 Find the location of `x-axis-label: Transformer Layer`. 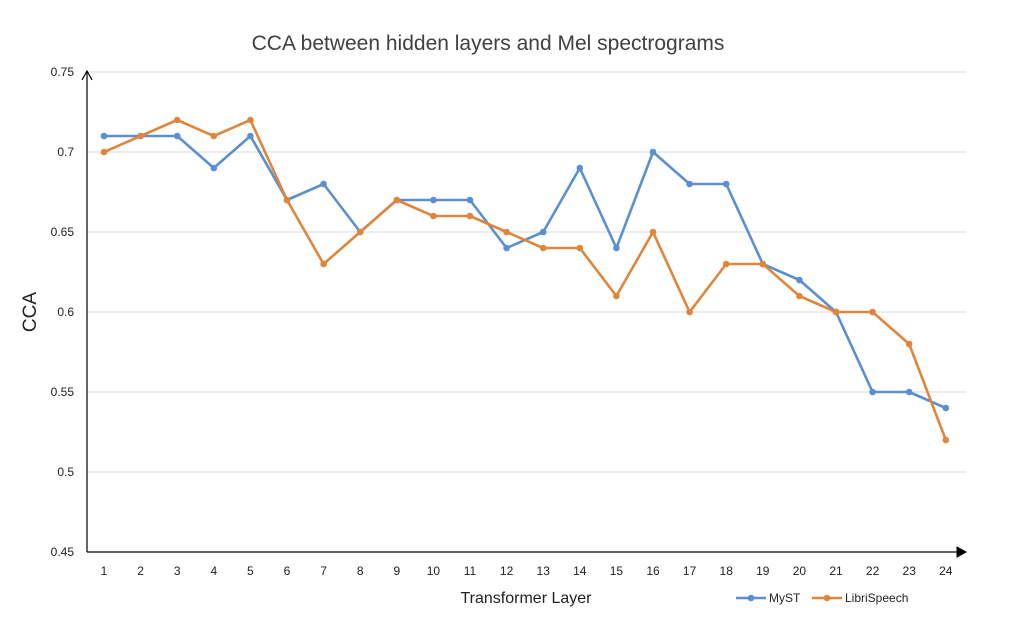

x-axis-label: Transformer Layer is located at coordinates (527, 598).